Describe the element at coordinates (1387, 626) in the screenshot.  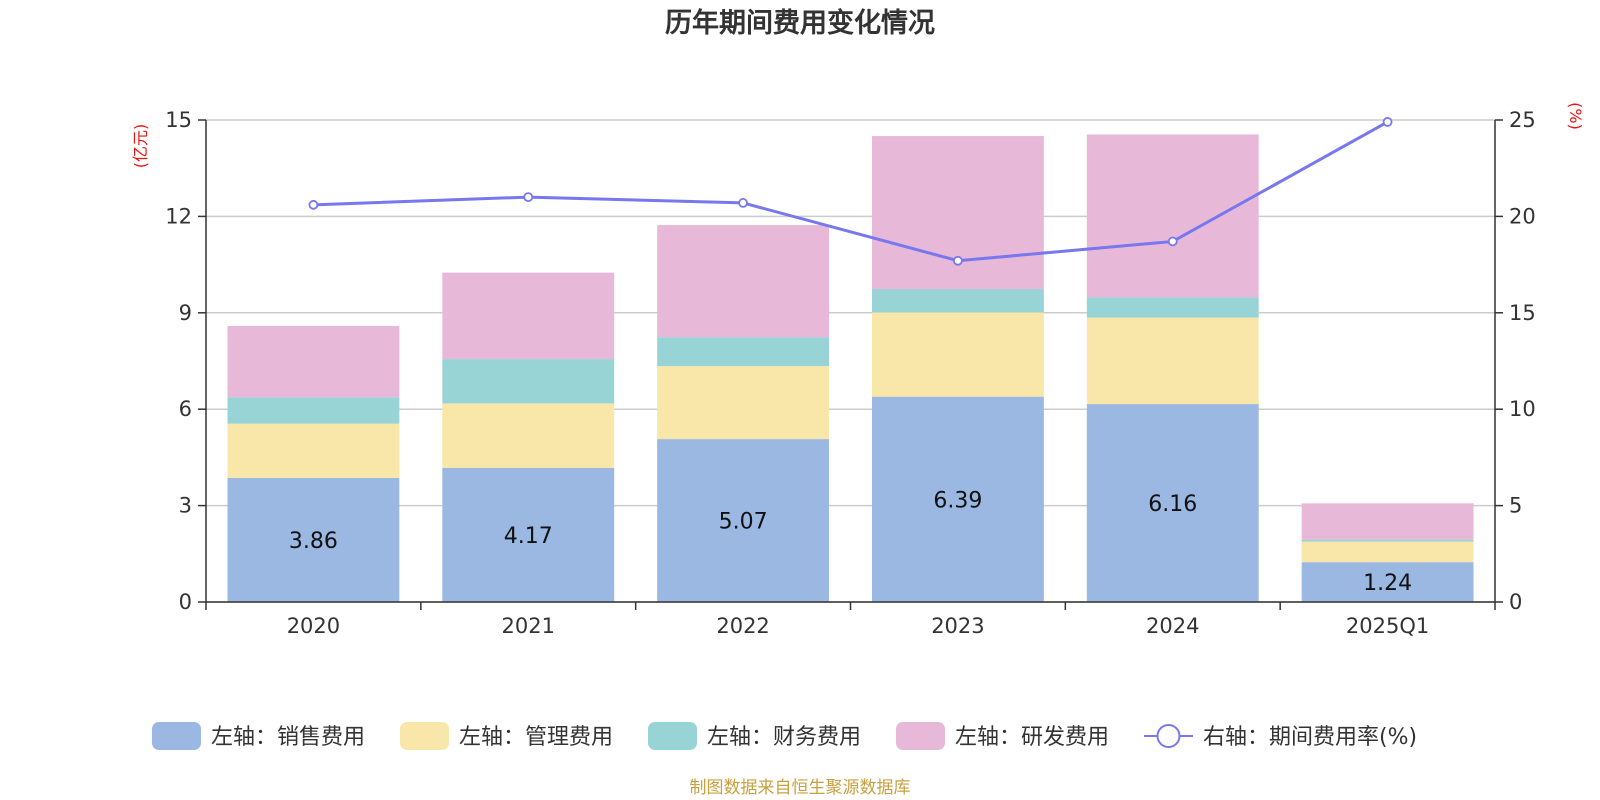
I see `x-tick-label: 2025Q1` at that location.